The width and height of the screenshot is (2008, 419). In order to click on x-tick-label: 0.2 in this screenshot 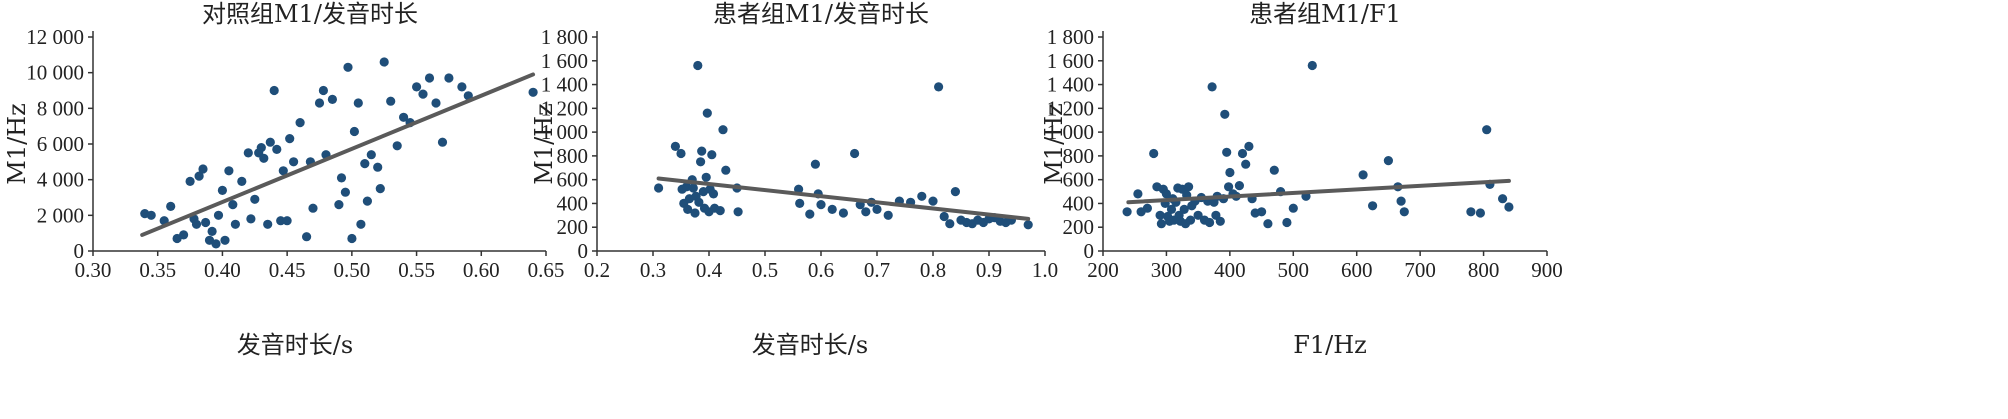, I will do `click(597, 270)`.